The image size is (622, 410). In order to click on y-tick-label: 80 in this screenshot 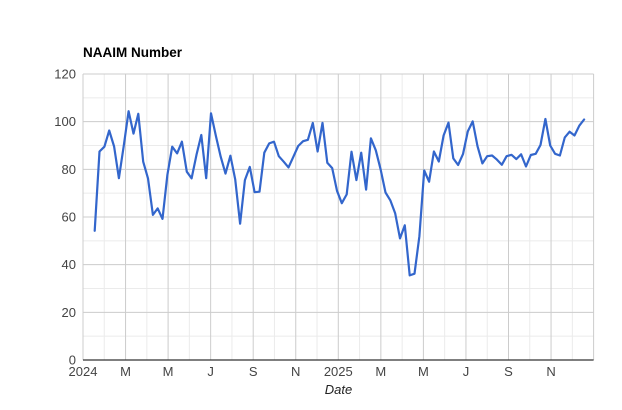, I will do `click(69, 169)`.